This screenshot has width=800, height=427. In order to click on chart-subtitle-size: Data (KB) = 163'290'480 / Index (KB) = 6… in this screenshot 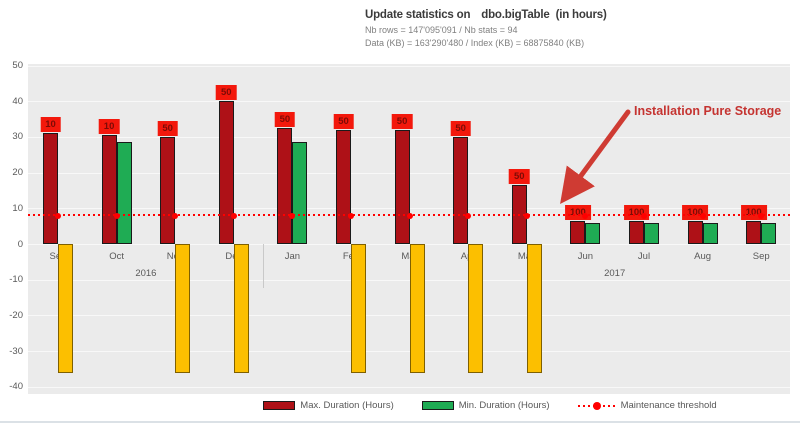, I will do `click(475, 43)`.